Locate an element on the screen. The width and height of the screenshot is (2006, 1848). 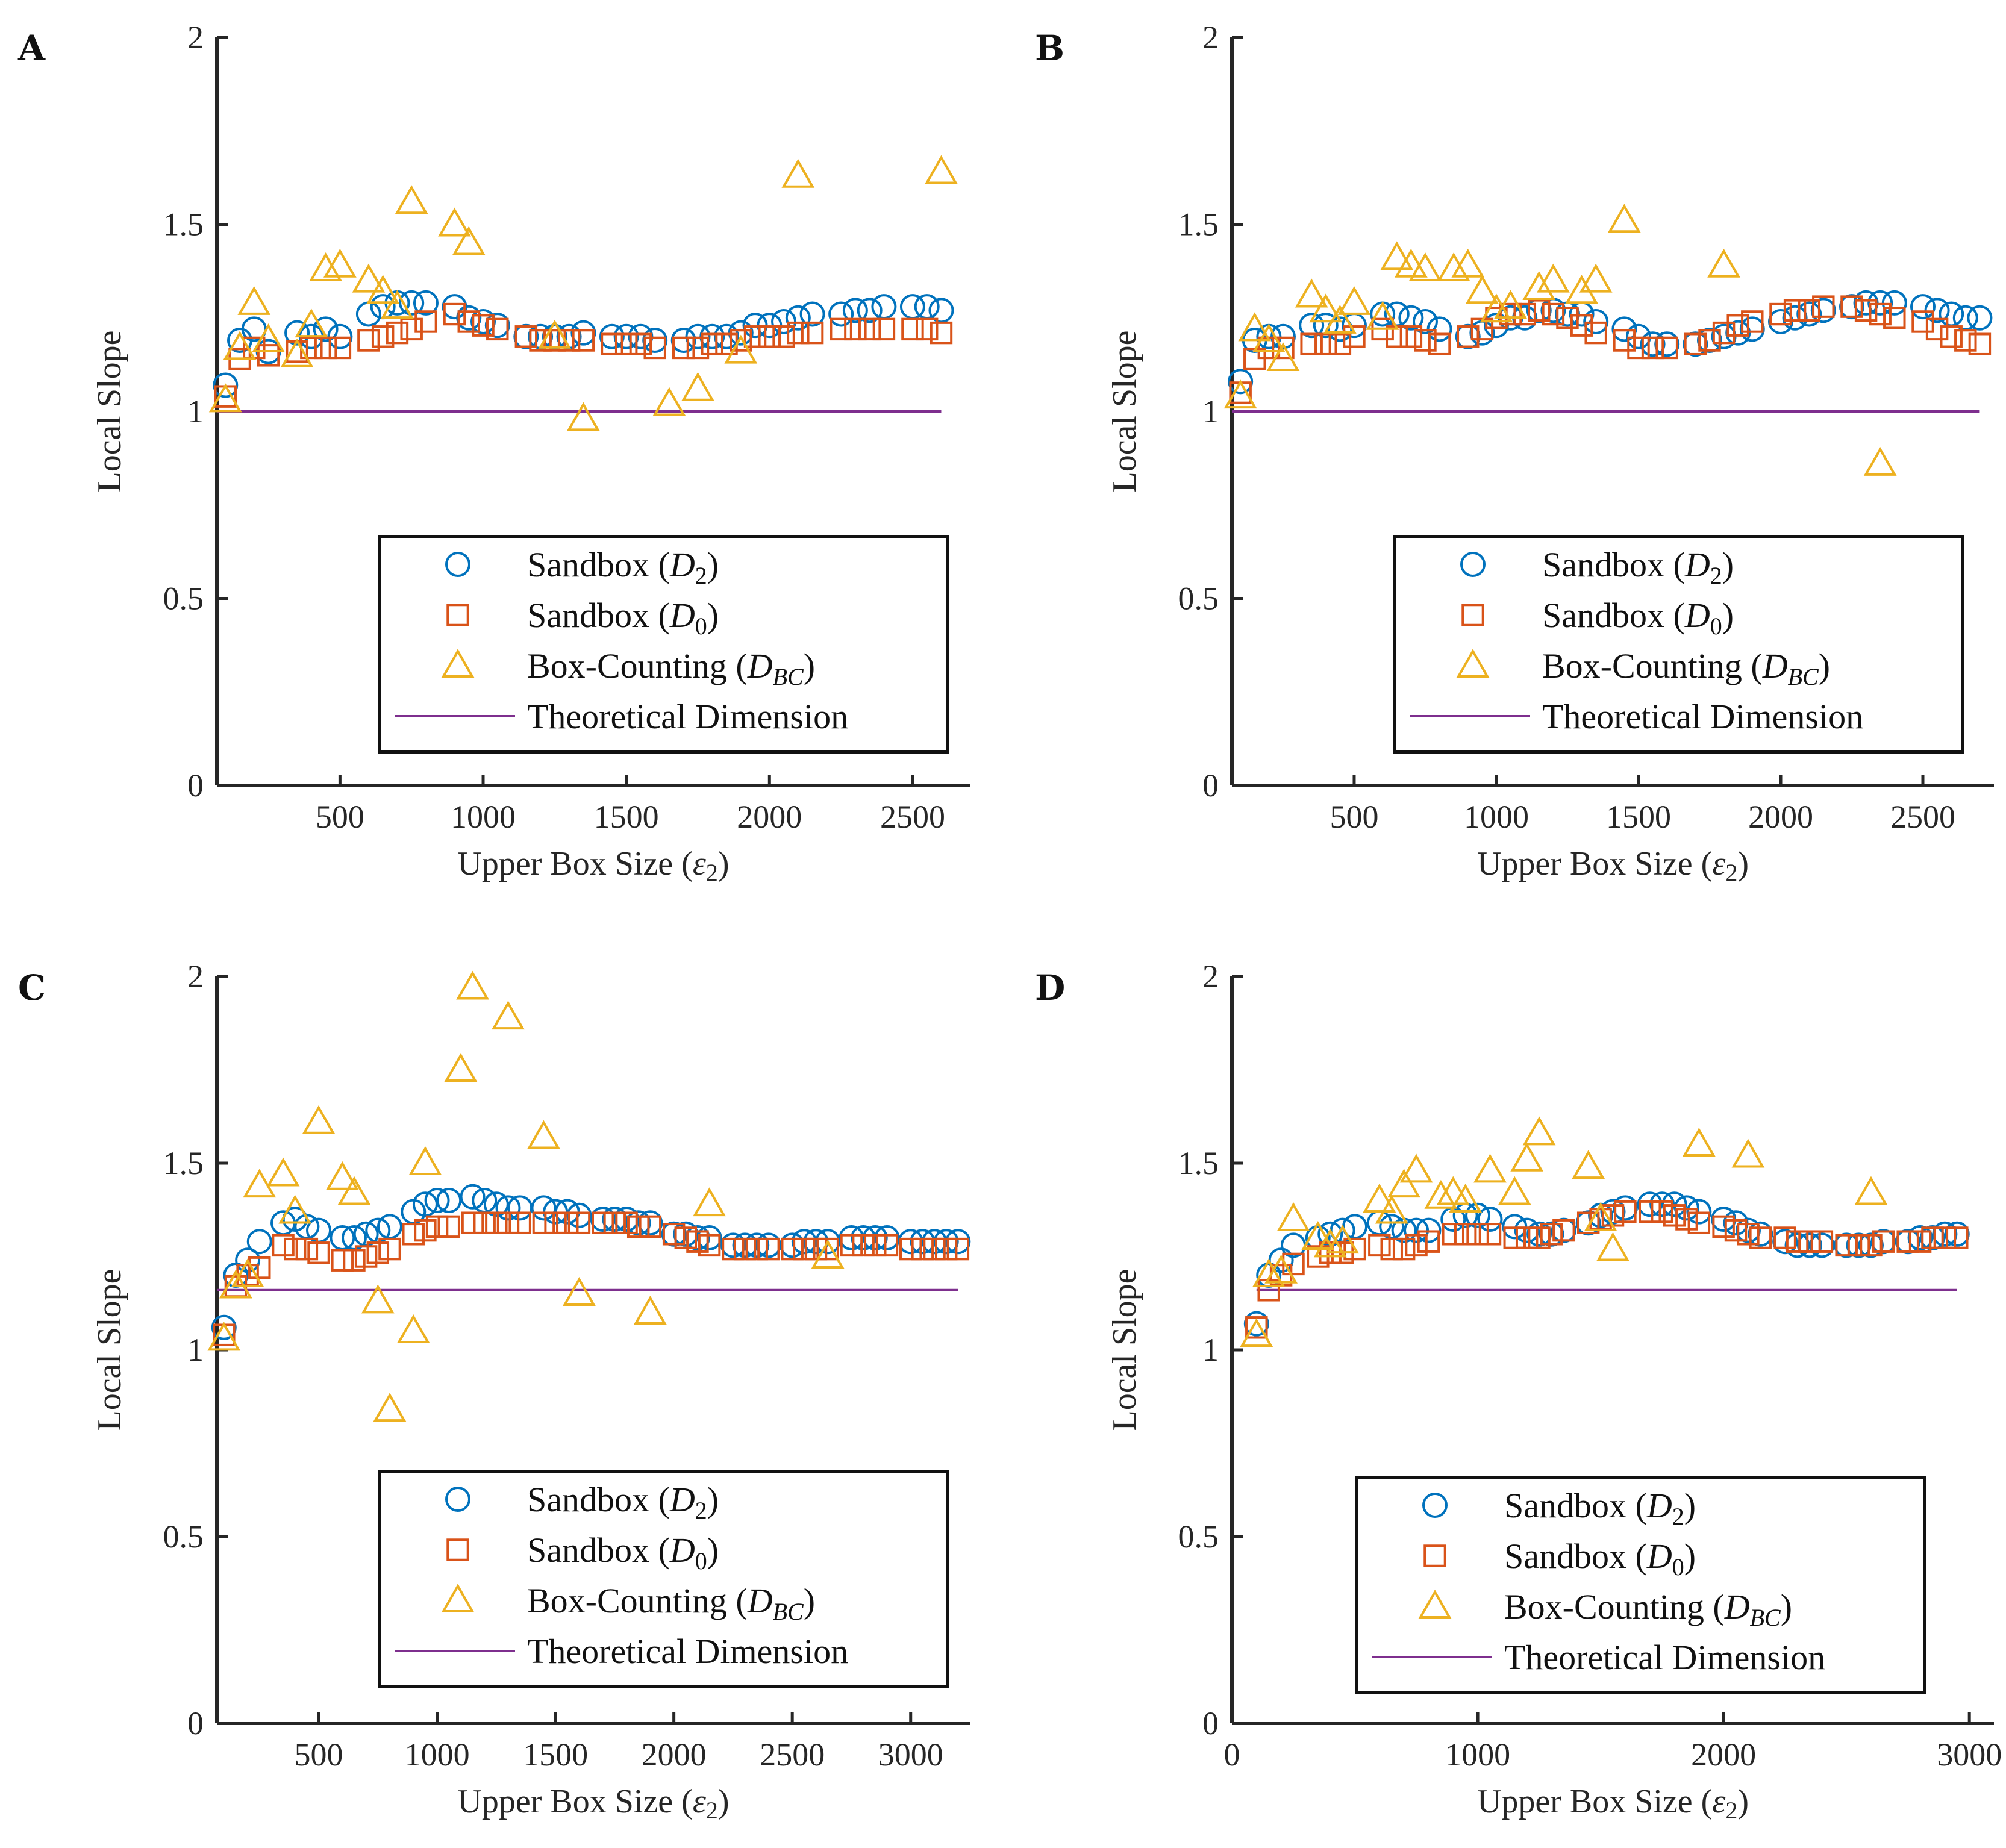
legend-dbc-label: Box-Counting (DBC) is located at coordinates (671, 668).